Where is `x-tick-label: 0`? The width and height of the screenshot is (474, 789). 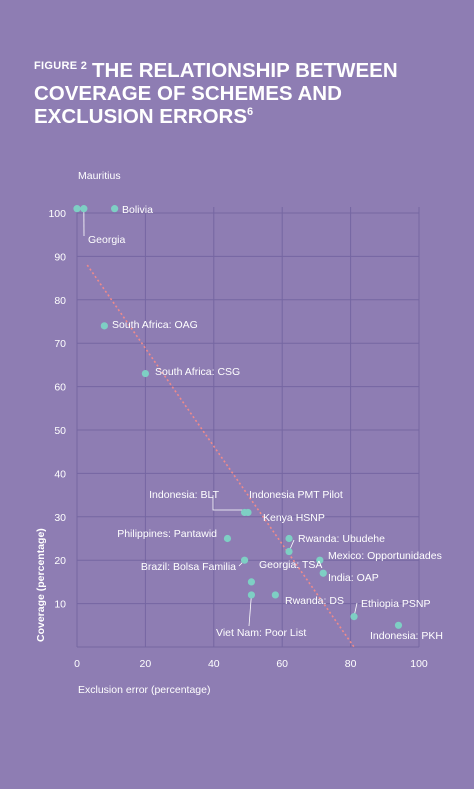 x-tick-label: 0 is located at coordinates (77, 664).